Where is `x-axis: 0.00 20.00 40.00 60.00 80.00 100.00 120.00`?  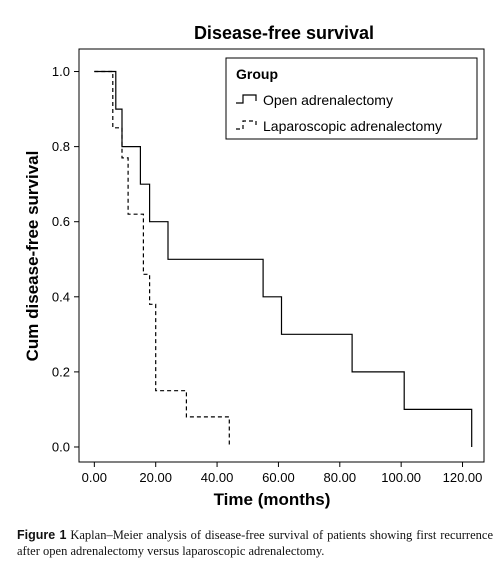
x-axis: 0.00 20.00 40.00 60.00 80.00 100.00 120.00 is located at coordinates (282, 473).